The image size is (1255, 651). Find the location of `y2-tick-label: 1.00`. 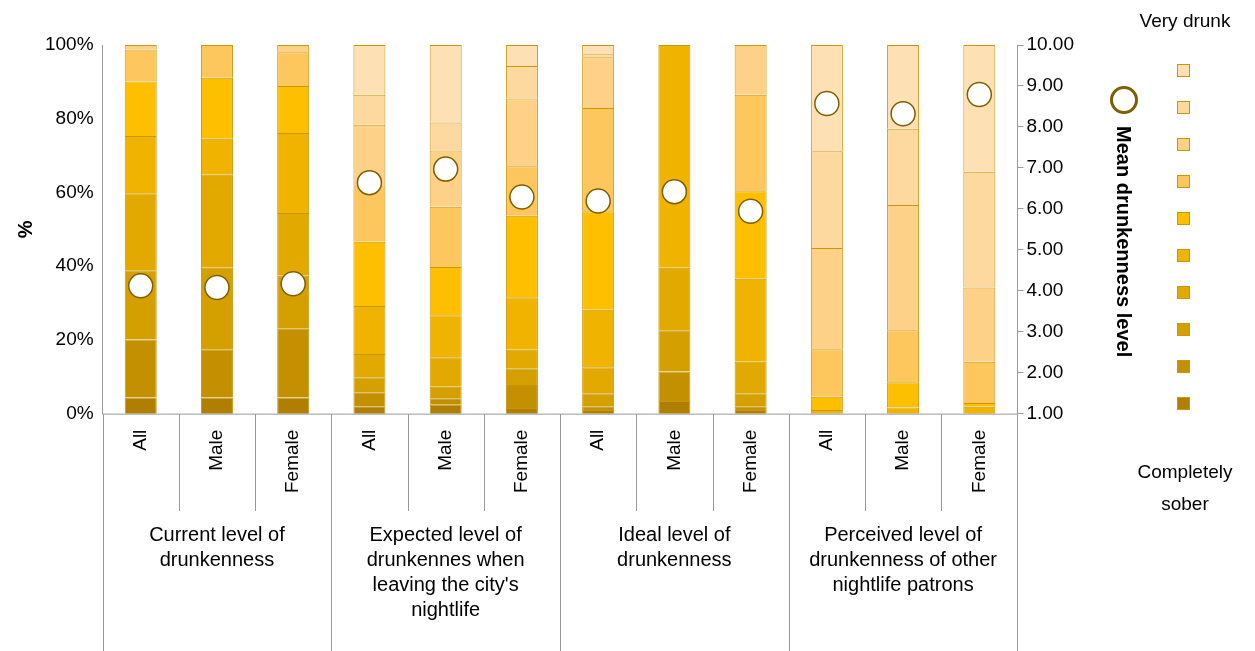

y2-tick-label: 1.00 is located at coordinates (1045, 412).